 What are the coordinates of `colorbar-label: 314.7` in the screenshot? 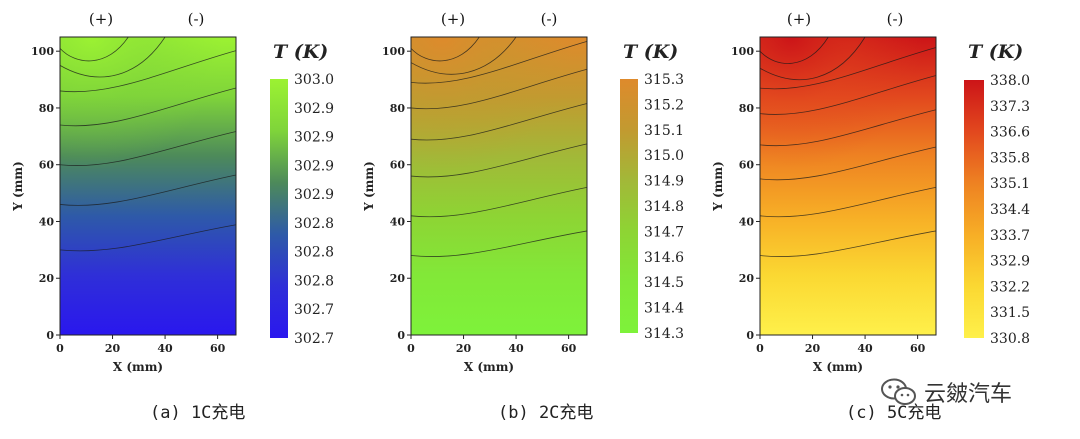 It's located at (664, 232).